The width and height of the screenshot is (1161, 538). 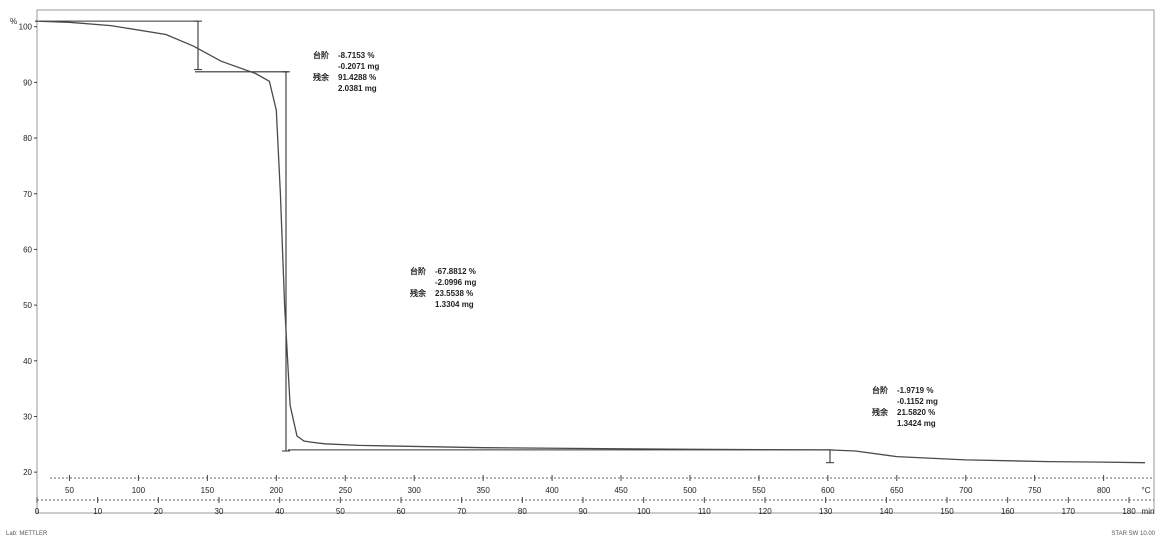 I want to click on annotation-value: 1.3304 mg, so click(x=454, y=304).